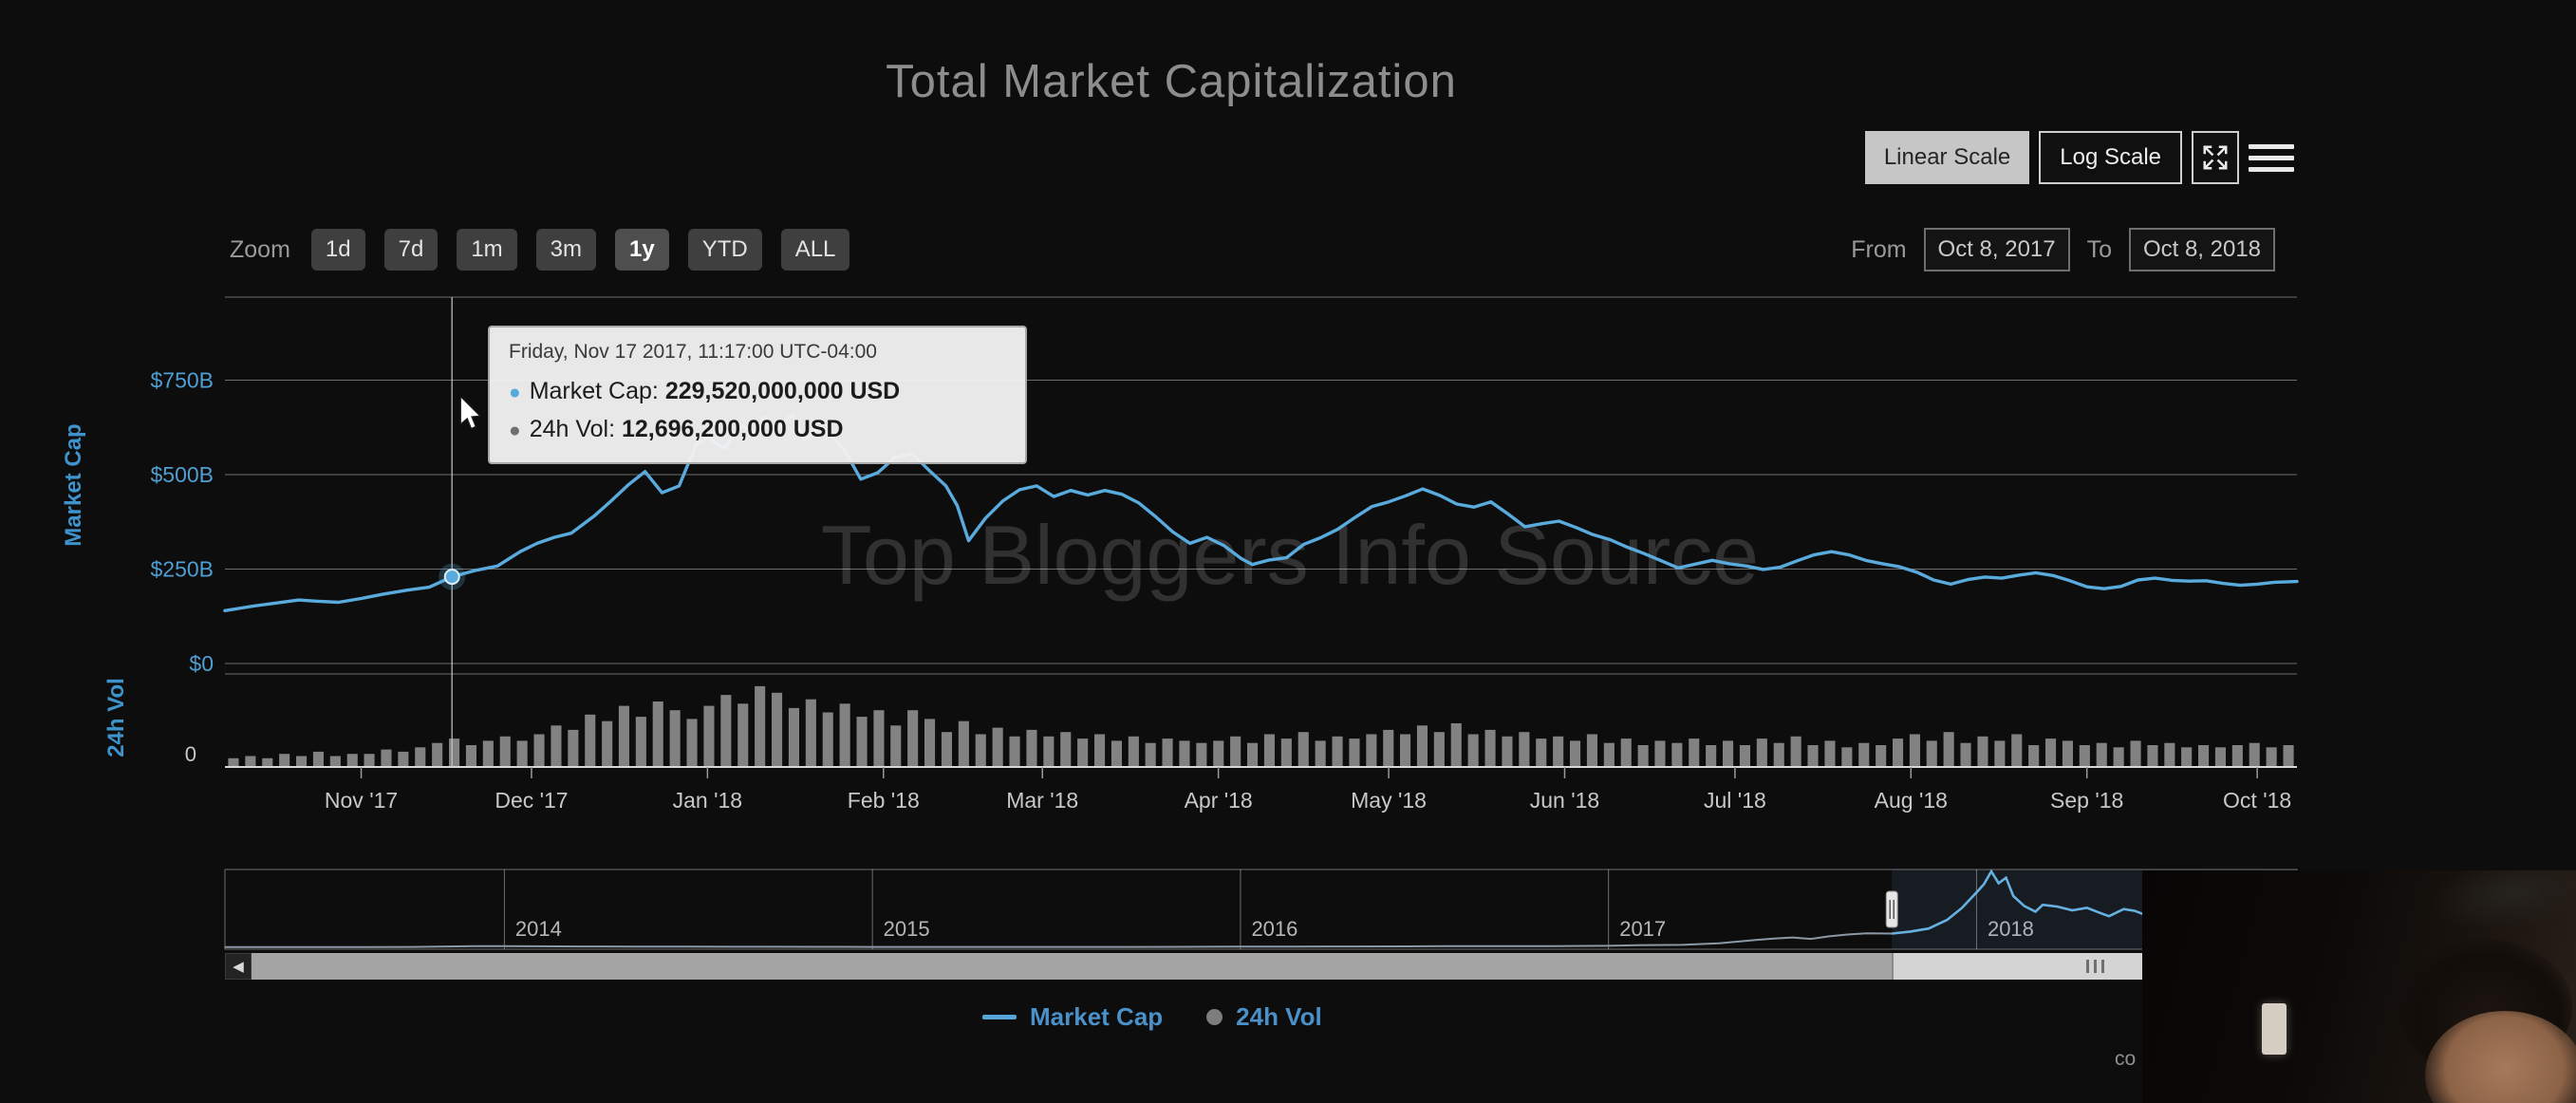 Image resolution: width=2576 pixels, height=1103 pixels. I want to click on zoom-all-button: ALL, so click(815, 250).